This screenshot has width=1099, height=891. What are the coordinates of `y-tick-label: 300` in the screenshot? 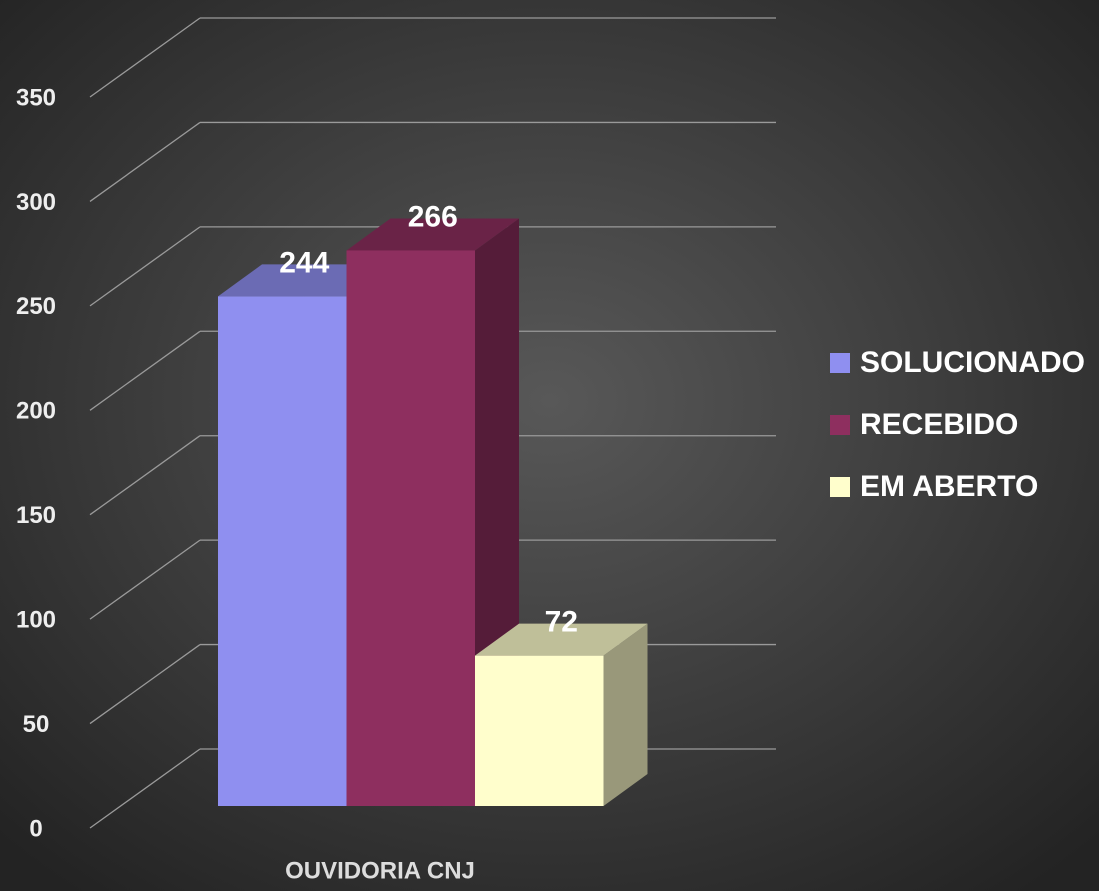 It's located at (36, 202).